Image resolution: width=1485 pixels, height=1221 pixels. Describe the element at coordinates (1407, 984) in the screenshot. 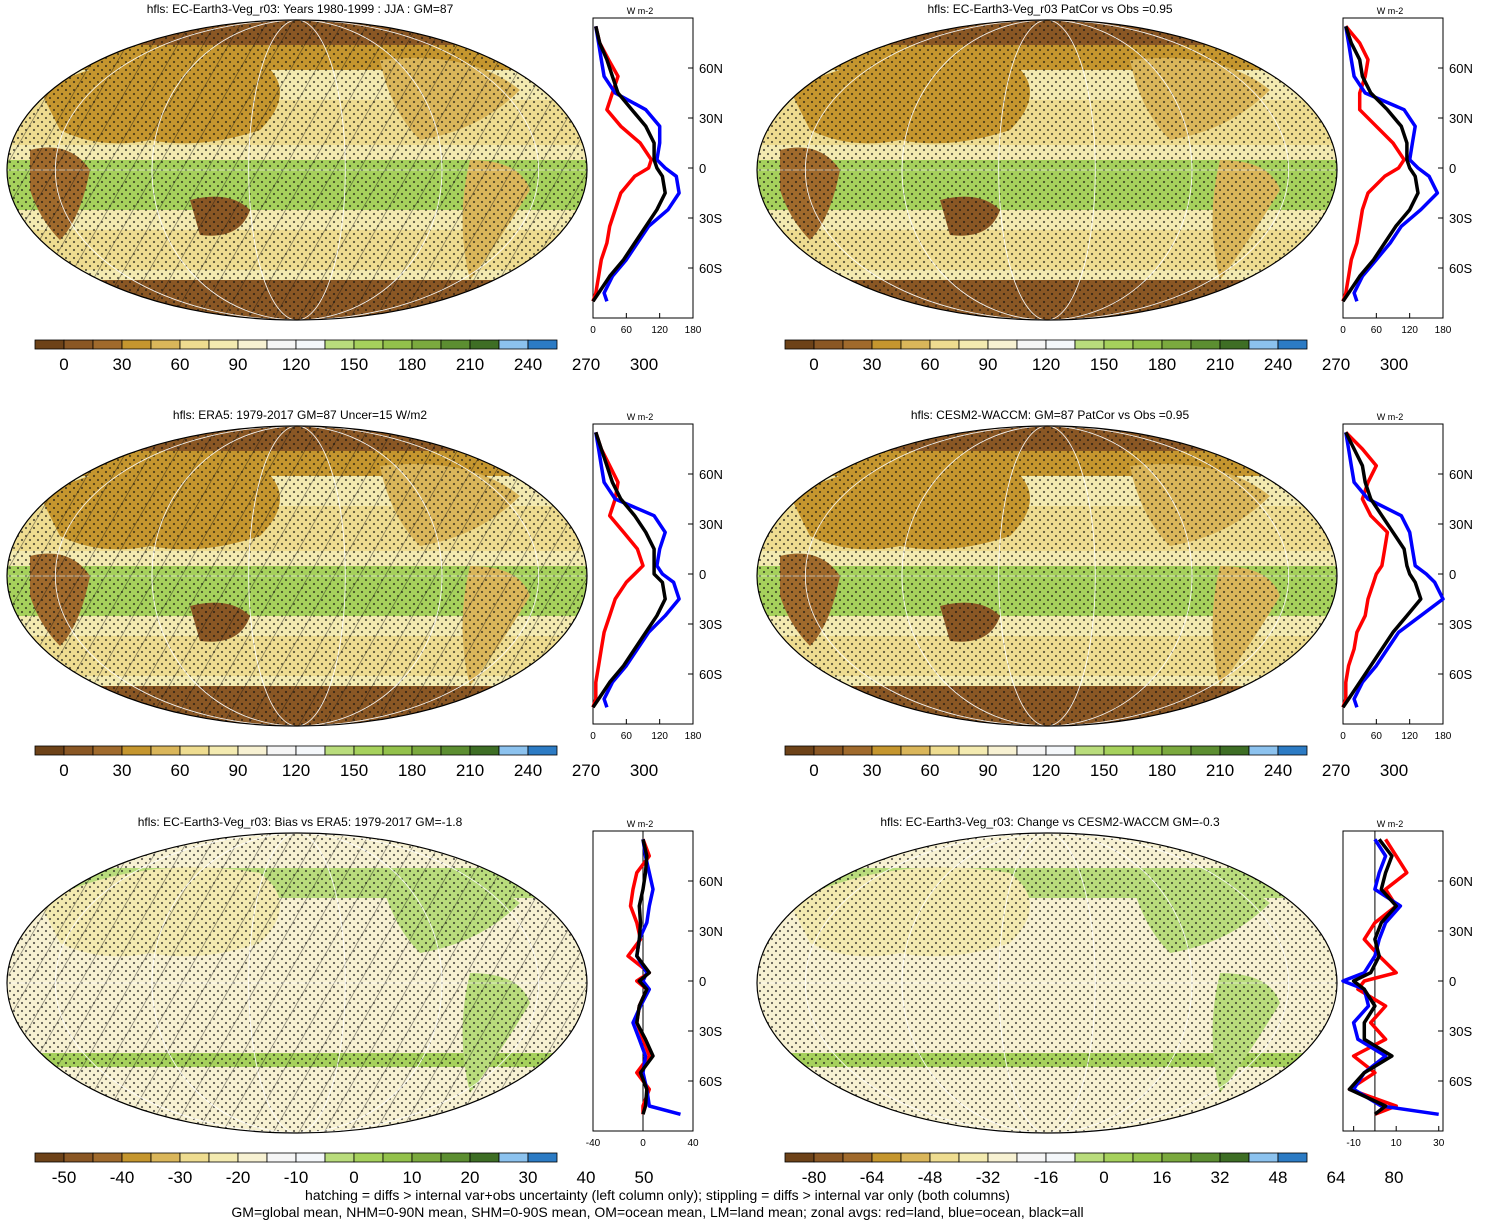

I see `zonal-panel-5: 60N 30N 0 30S 60S -10 10 30 W m-2` at that location.